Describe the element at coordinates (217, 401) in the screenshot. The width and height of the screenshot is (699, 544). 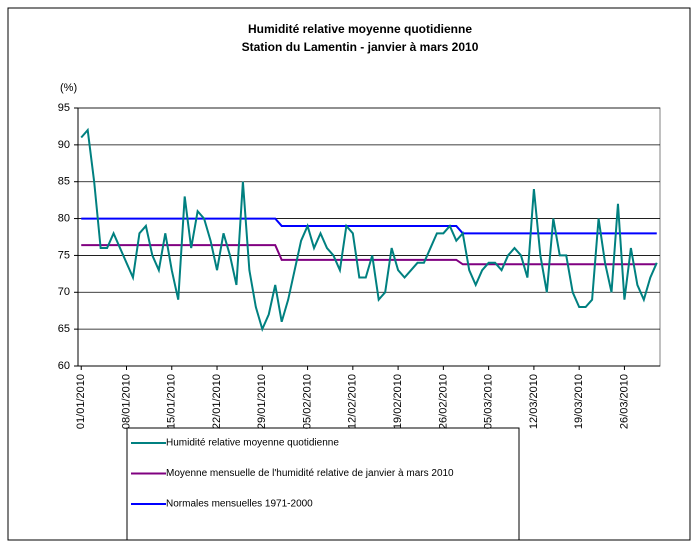
I see `x-tick-label: 22/01/2010` at that location.